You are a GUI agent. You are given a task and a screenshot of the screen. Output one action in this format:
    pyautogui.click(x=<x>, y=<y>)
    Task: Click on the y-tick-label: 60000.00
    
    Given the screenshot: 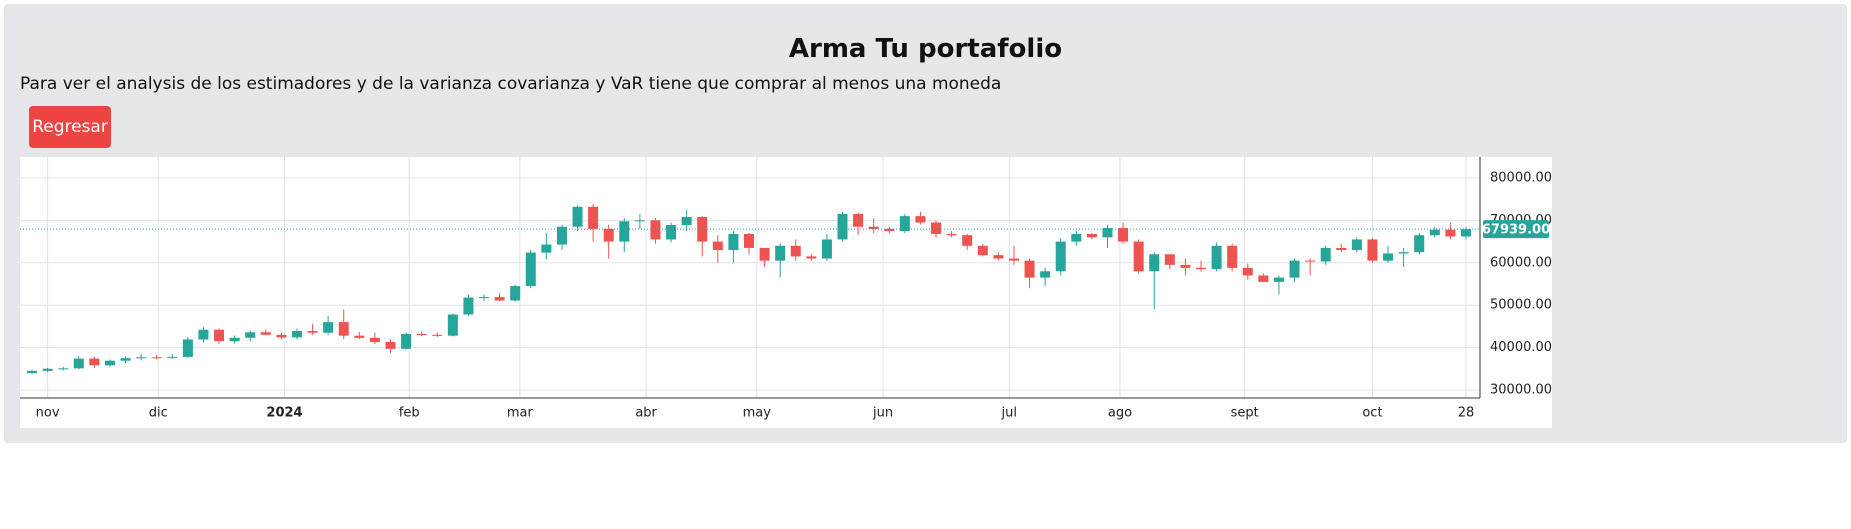 What is the action you would take?
    pyautogui.click(x=1521, y=262)
    